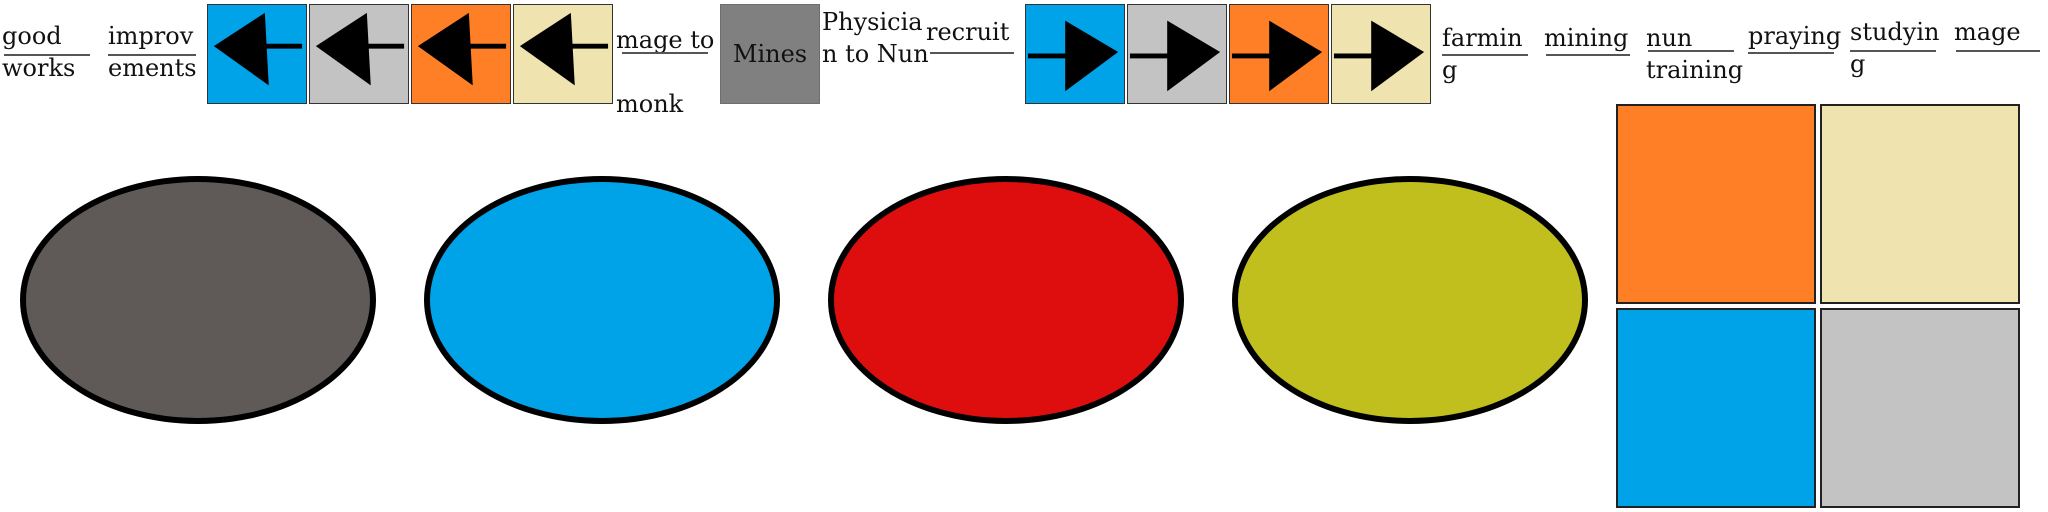  What do you see at coordinates (152, 55) in the screenshot?
I see `improvements-underline` at bounding box center [152, 55].